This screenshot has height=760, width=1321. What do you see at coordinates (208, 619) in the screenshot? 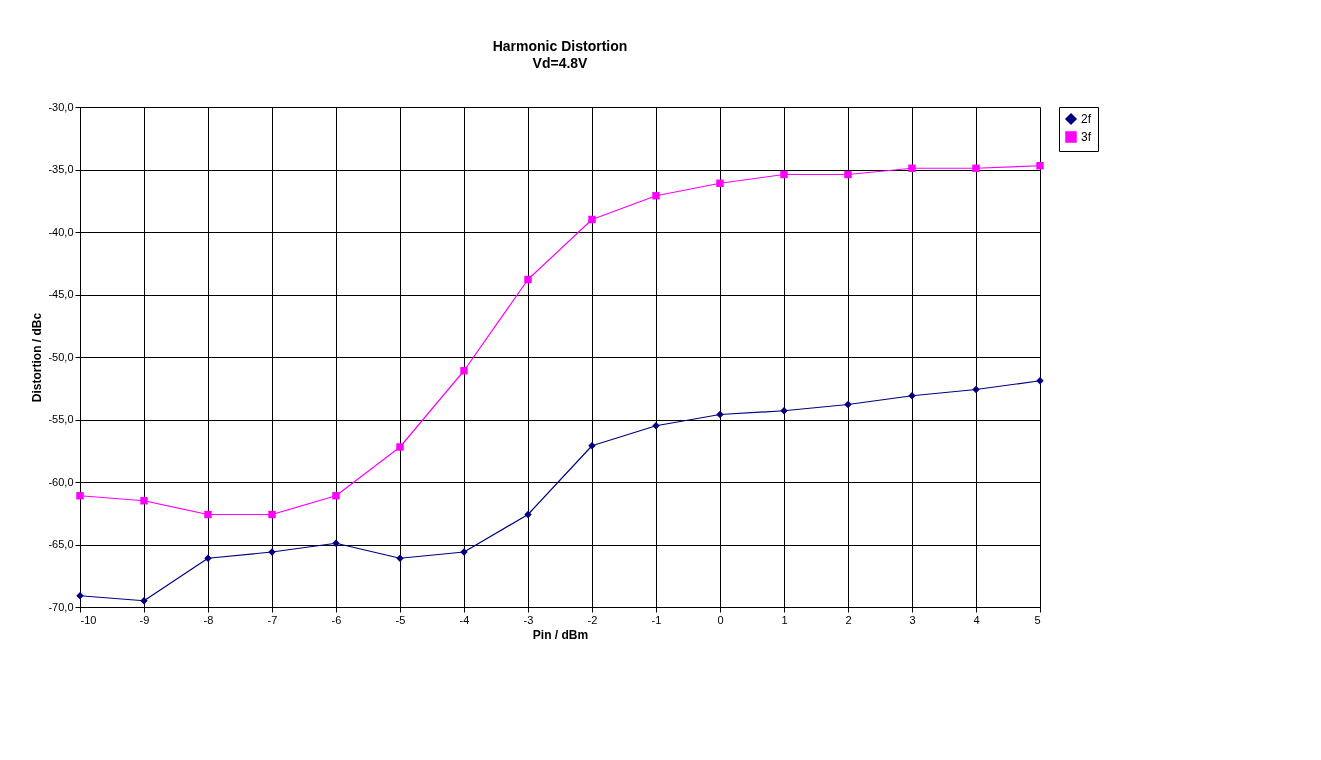
I see `x-tick-label: -8` at bounding box center [208, 619].